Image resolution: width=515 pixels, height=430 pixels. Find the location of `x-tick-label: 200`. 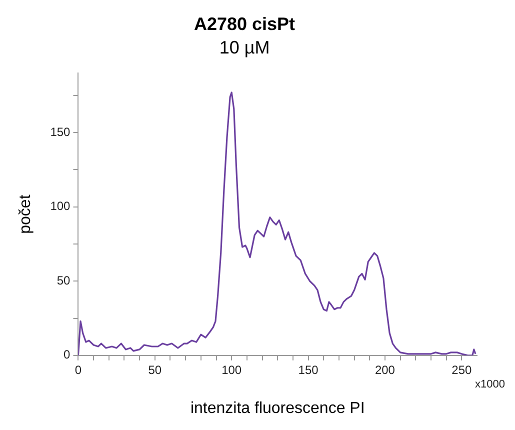

x-tick-label: 200 is located at coordinates (385, 369).